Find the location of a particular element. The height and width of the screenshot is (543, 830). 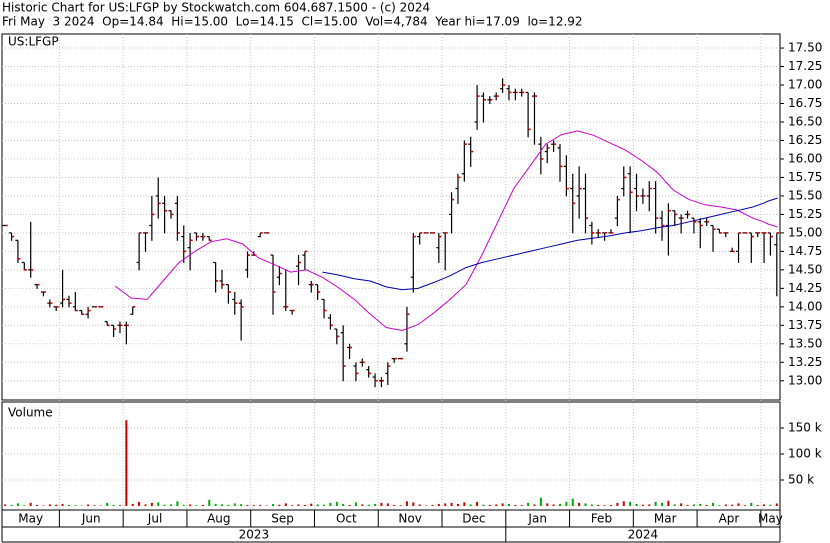

y-tick-label: 17.00 is located at coordinates (805, 85).